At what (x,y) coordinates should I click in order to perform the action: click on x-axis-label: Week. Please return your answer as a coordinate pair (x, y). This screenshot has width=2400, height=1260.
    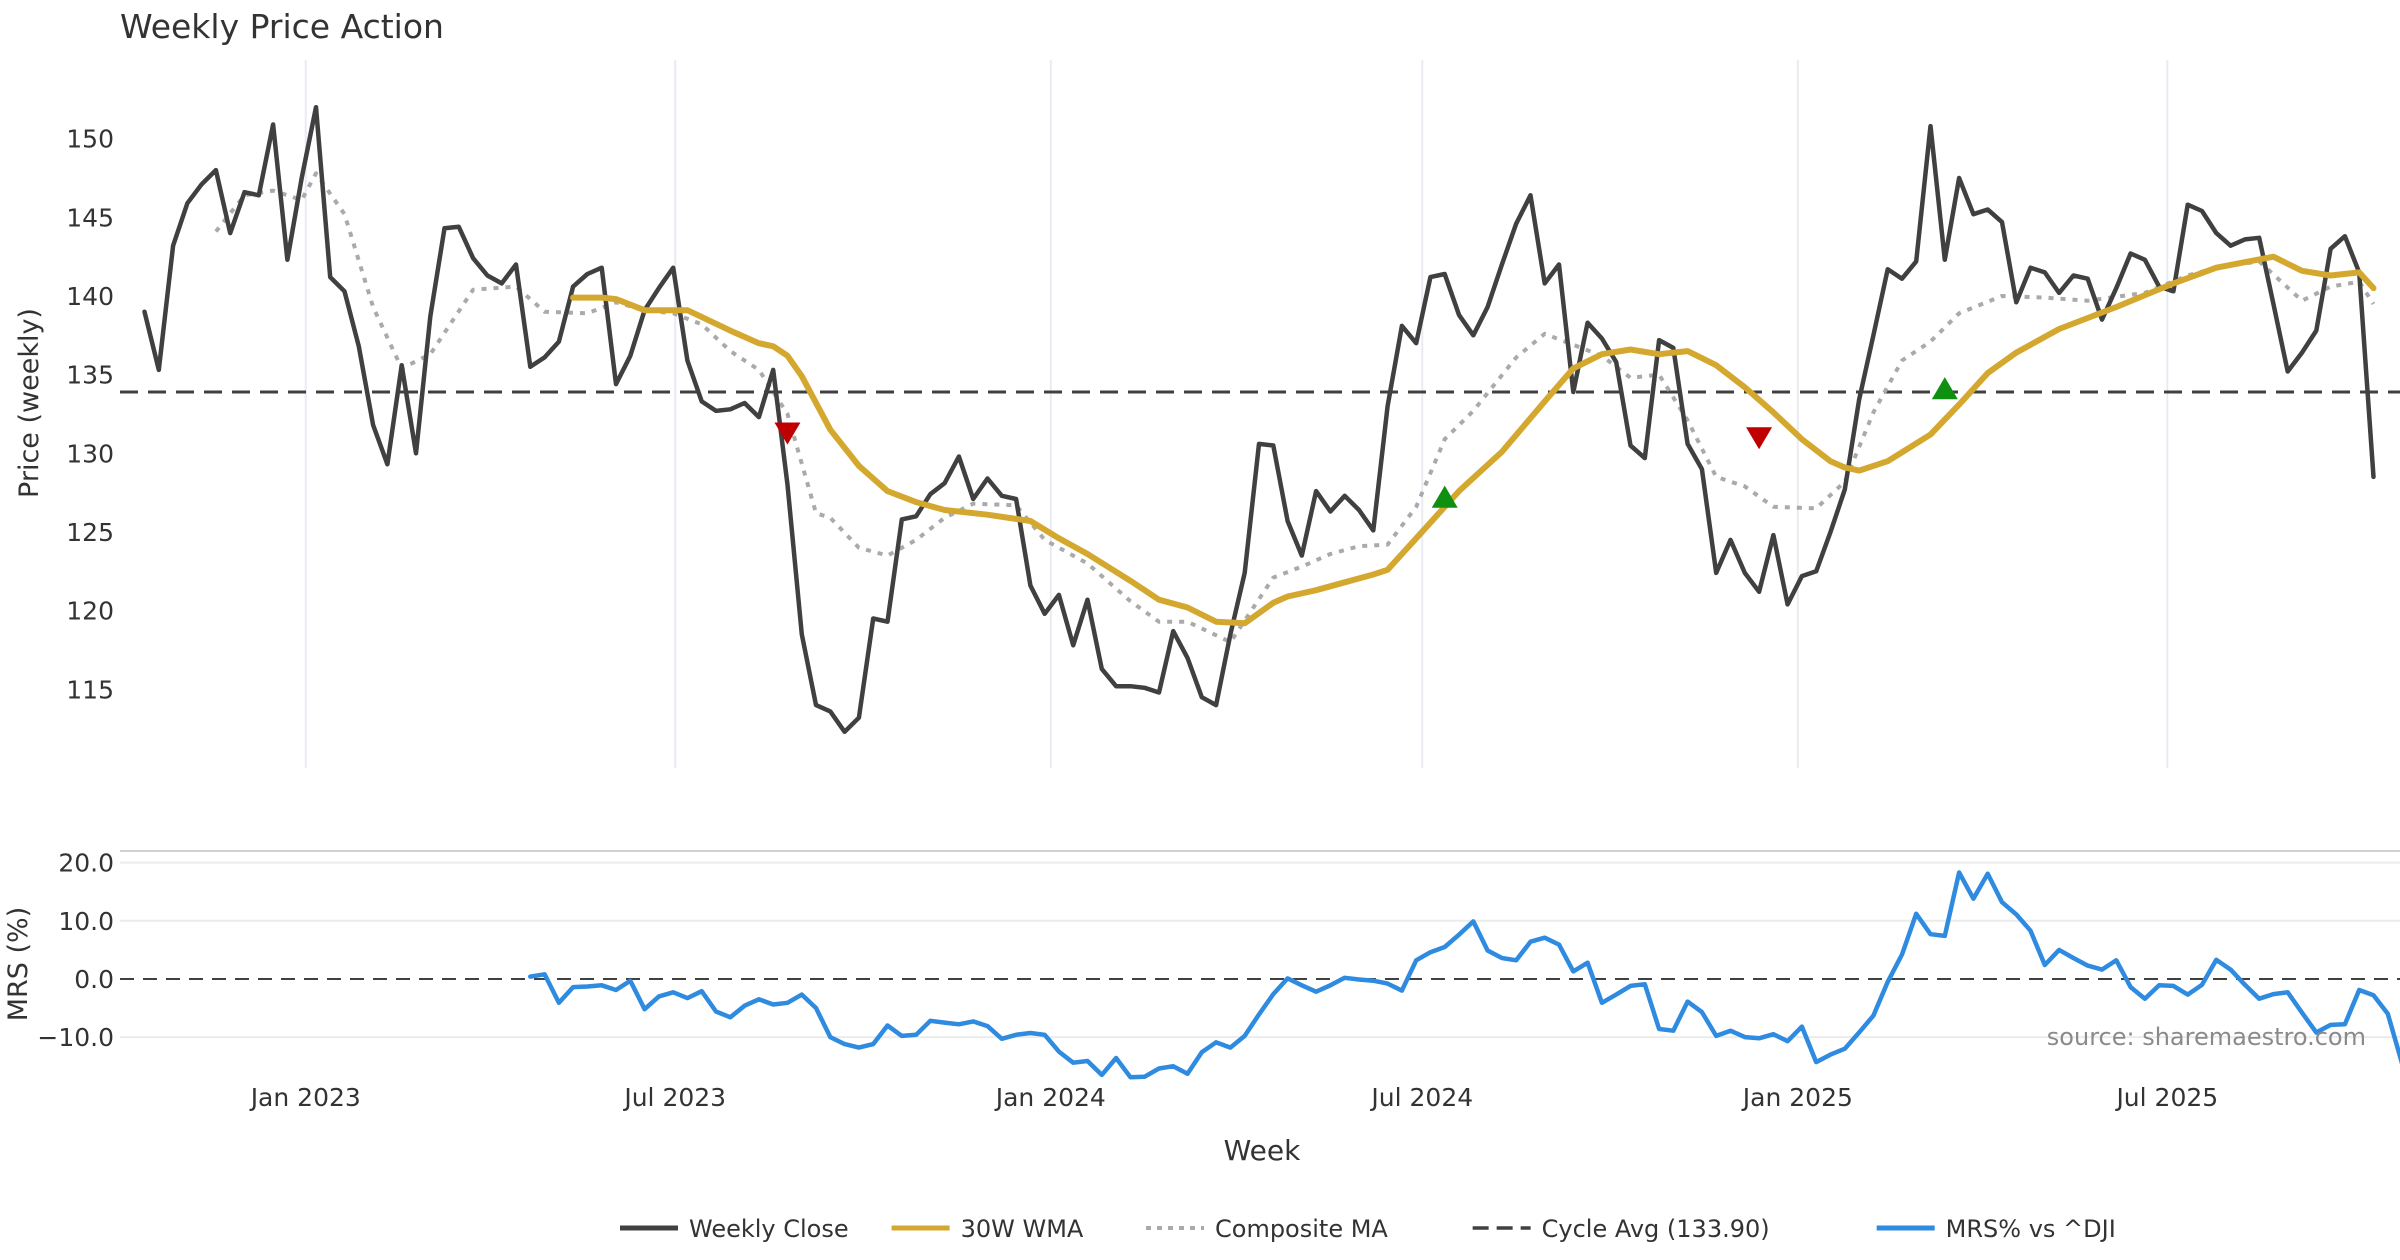
    Looking at the image, I should click on (1262, 1150).